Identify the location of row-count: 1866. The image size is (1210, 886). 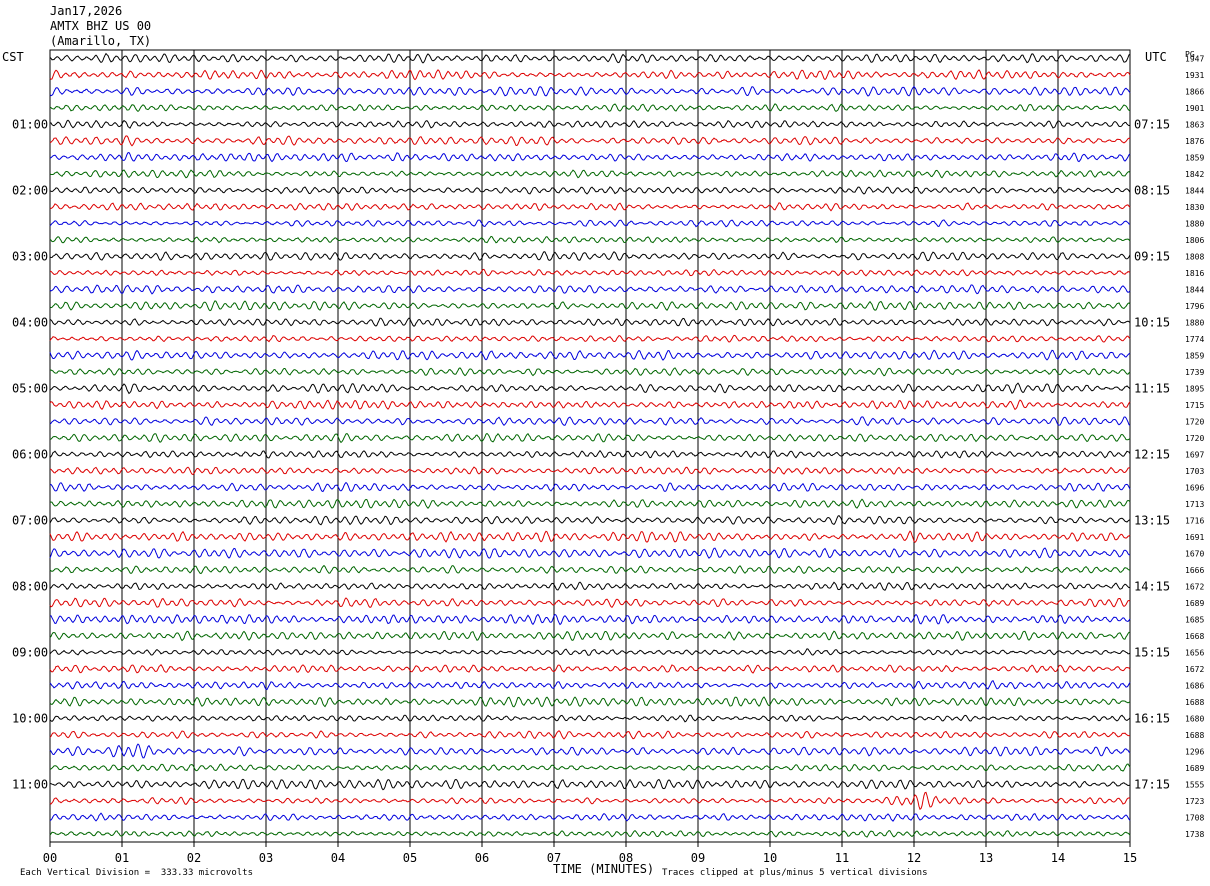
(1194, 91).